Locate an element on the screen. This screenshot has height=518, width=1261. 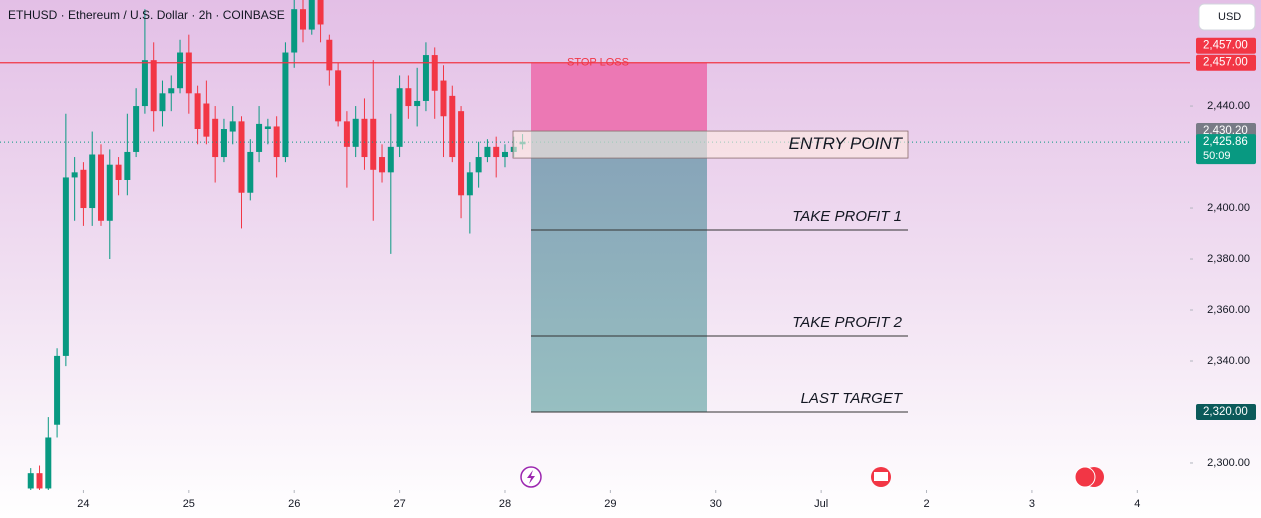
event-icons is located at coordinates (812, 477).